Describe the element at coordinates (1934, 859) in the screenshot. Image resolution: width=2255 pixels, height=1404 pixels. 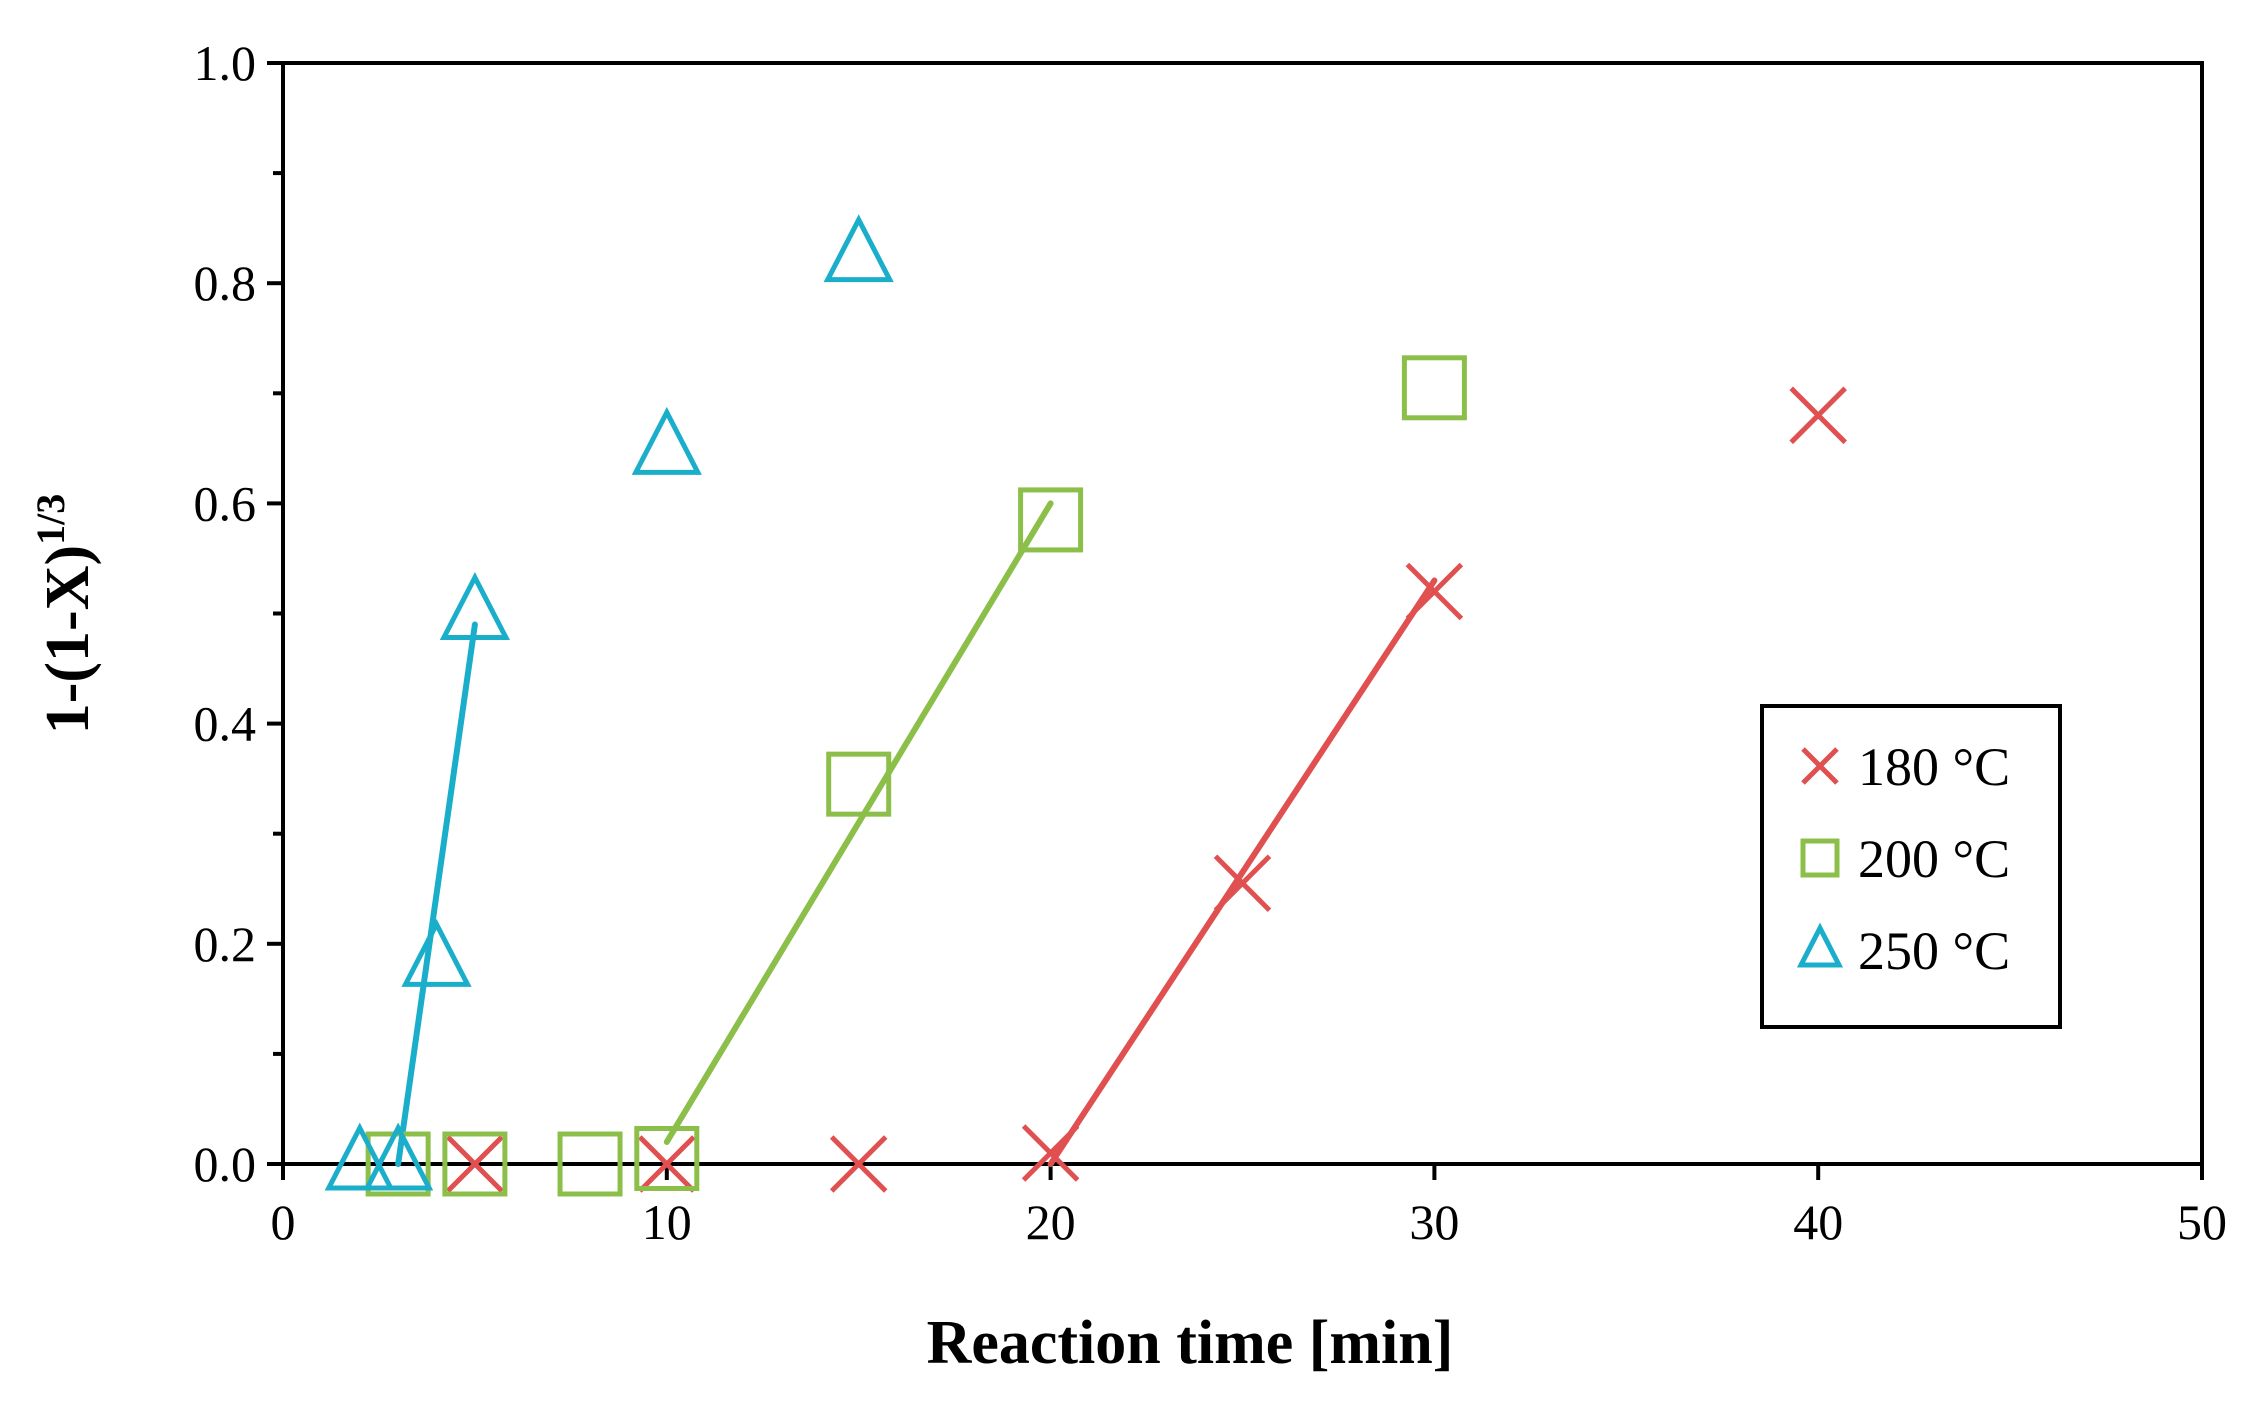
I see `legend-label: 200 °C` at that location.